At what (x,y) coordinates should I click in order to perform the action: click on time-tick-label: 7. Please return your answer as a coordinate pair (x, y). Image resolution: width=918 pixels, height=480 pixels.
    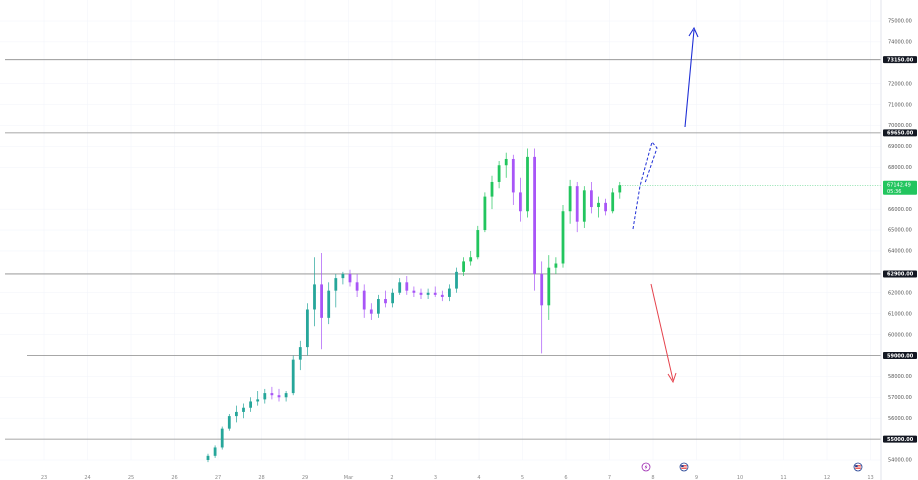
    Looking at the image, I should click on (609, 477).